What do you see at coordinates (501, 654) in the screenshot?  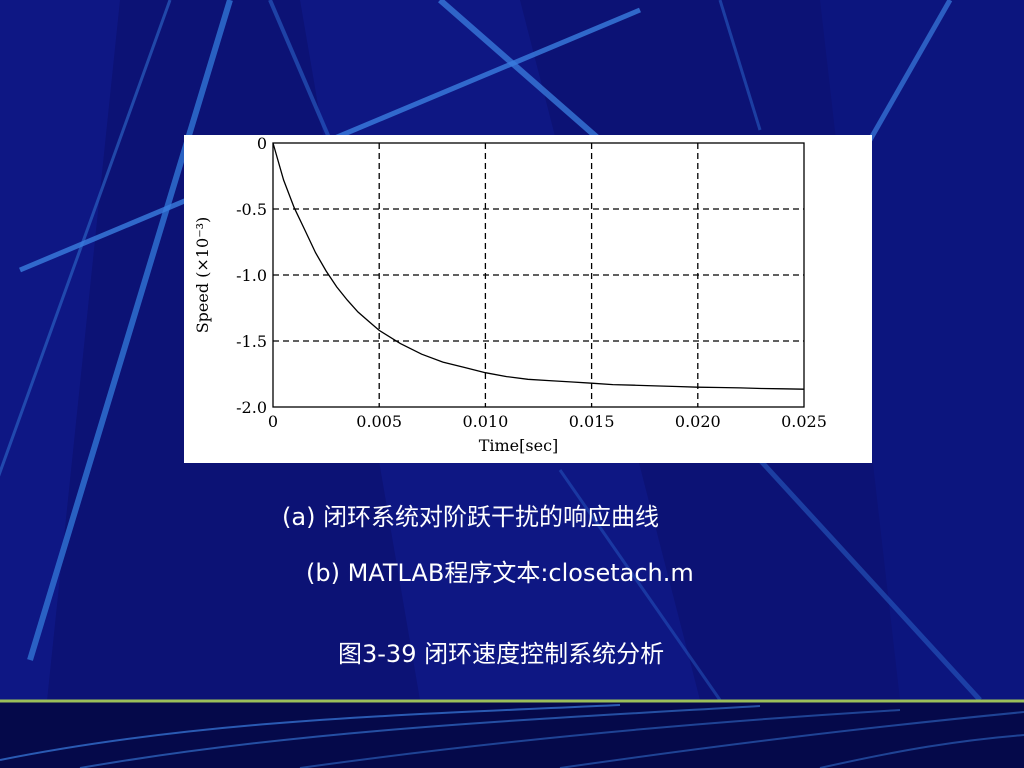 I see `figure-caption: 图3-39 闭环速度控制系统分析` at bounding box center [501, 654].